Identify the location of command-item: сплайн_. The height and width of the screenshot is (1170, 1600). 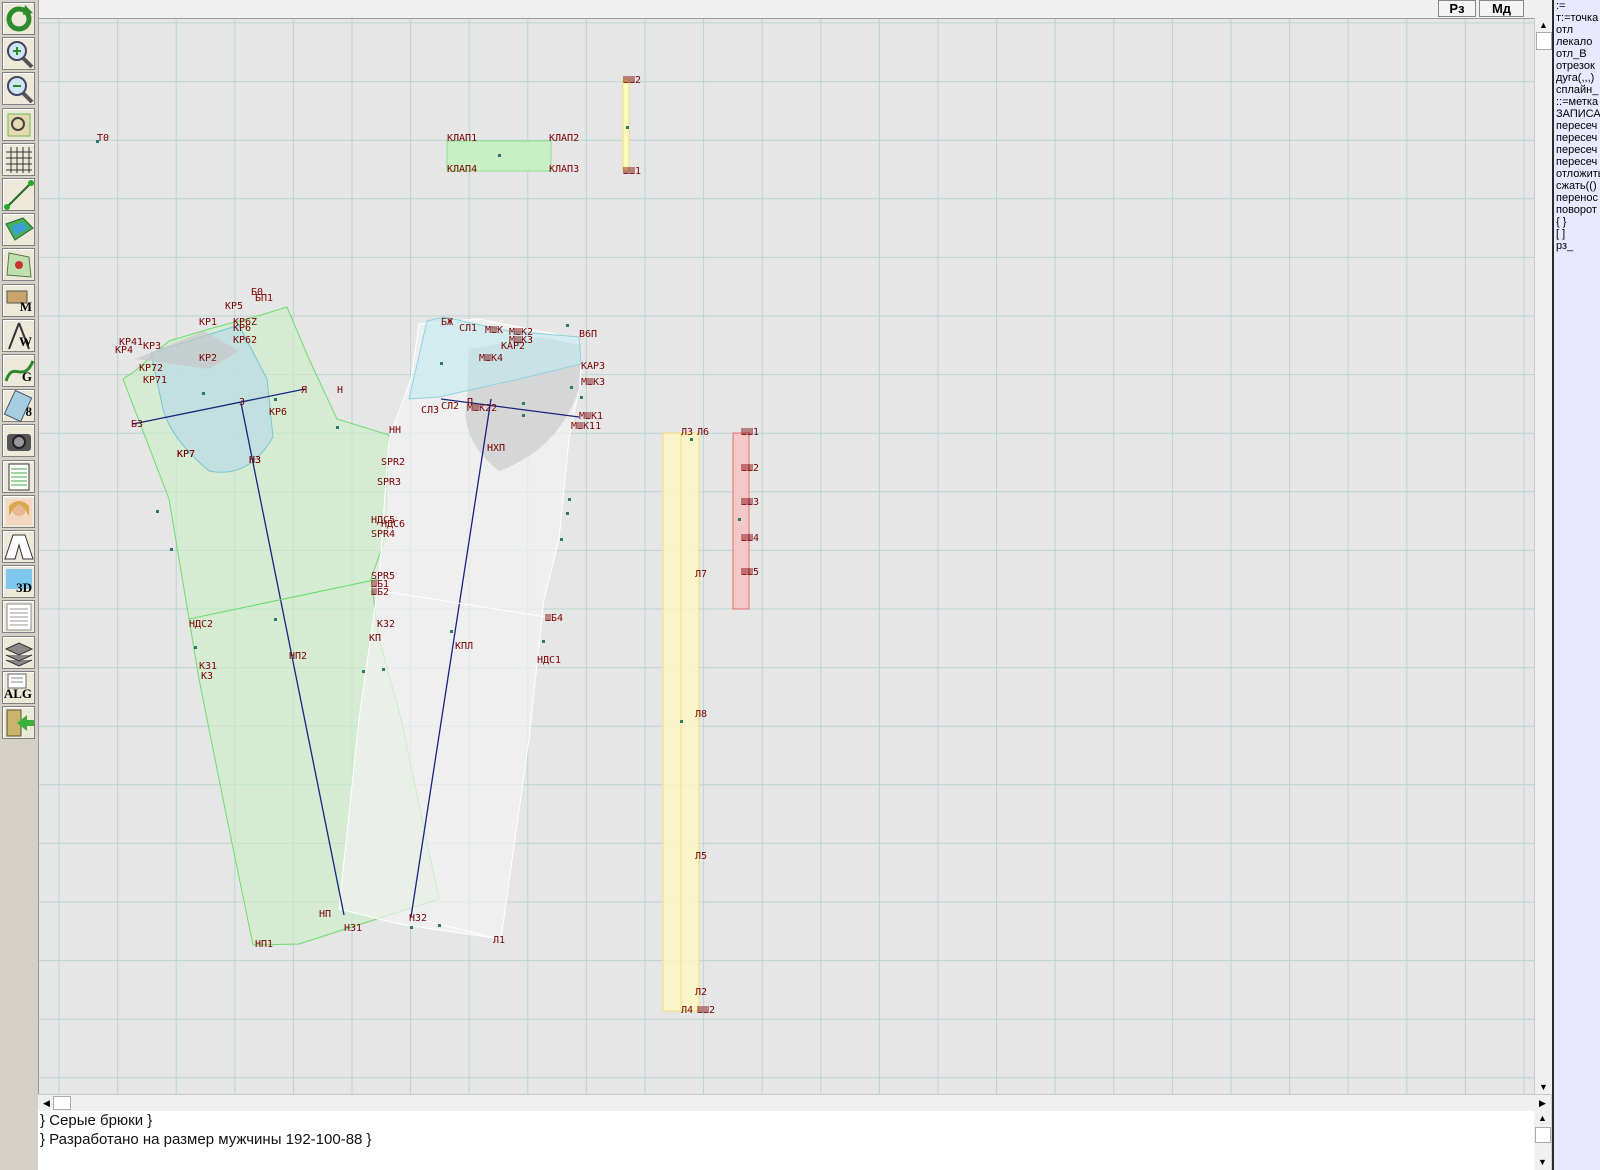
(1577, 90).